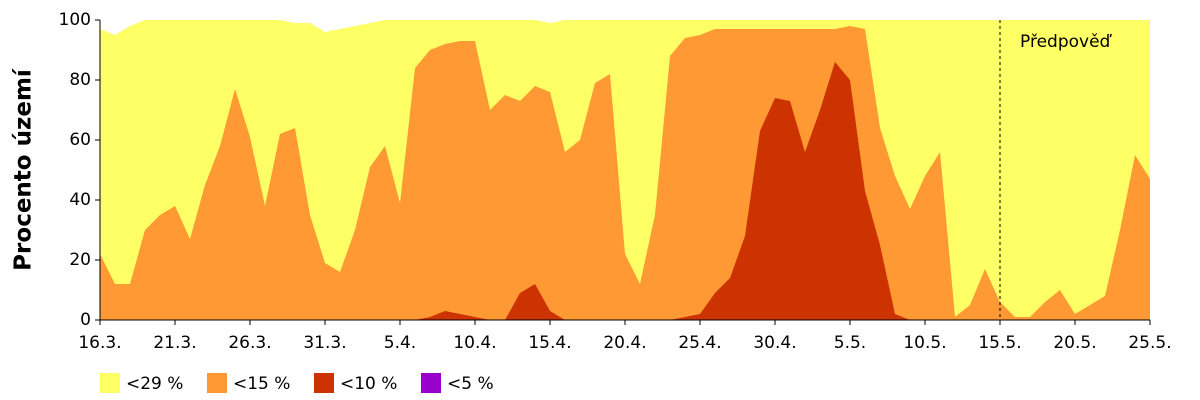 The width and height of the screenshot is (1200, 400). What do you see at coordinates (249, 343) in the screenshot?
I see `x-tick-label: 26.3.` at bounding box center [249, 343].